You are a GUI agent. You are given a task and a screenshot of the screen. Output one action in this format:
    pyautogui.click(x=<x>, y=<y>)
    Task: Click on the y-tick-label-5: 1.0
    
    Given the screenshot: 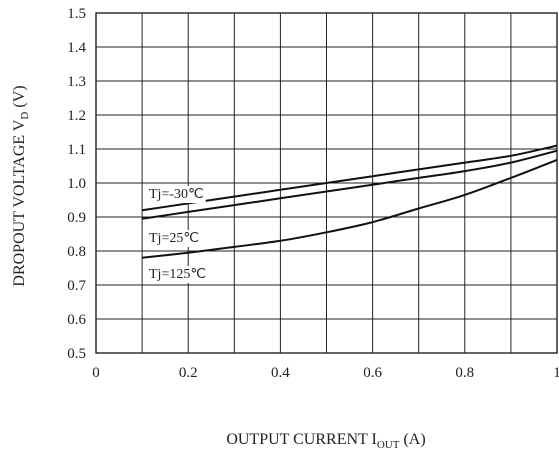 What is the action you would take?
    pyautogui.click(x=76, y=184)
    